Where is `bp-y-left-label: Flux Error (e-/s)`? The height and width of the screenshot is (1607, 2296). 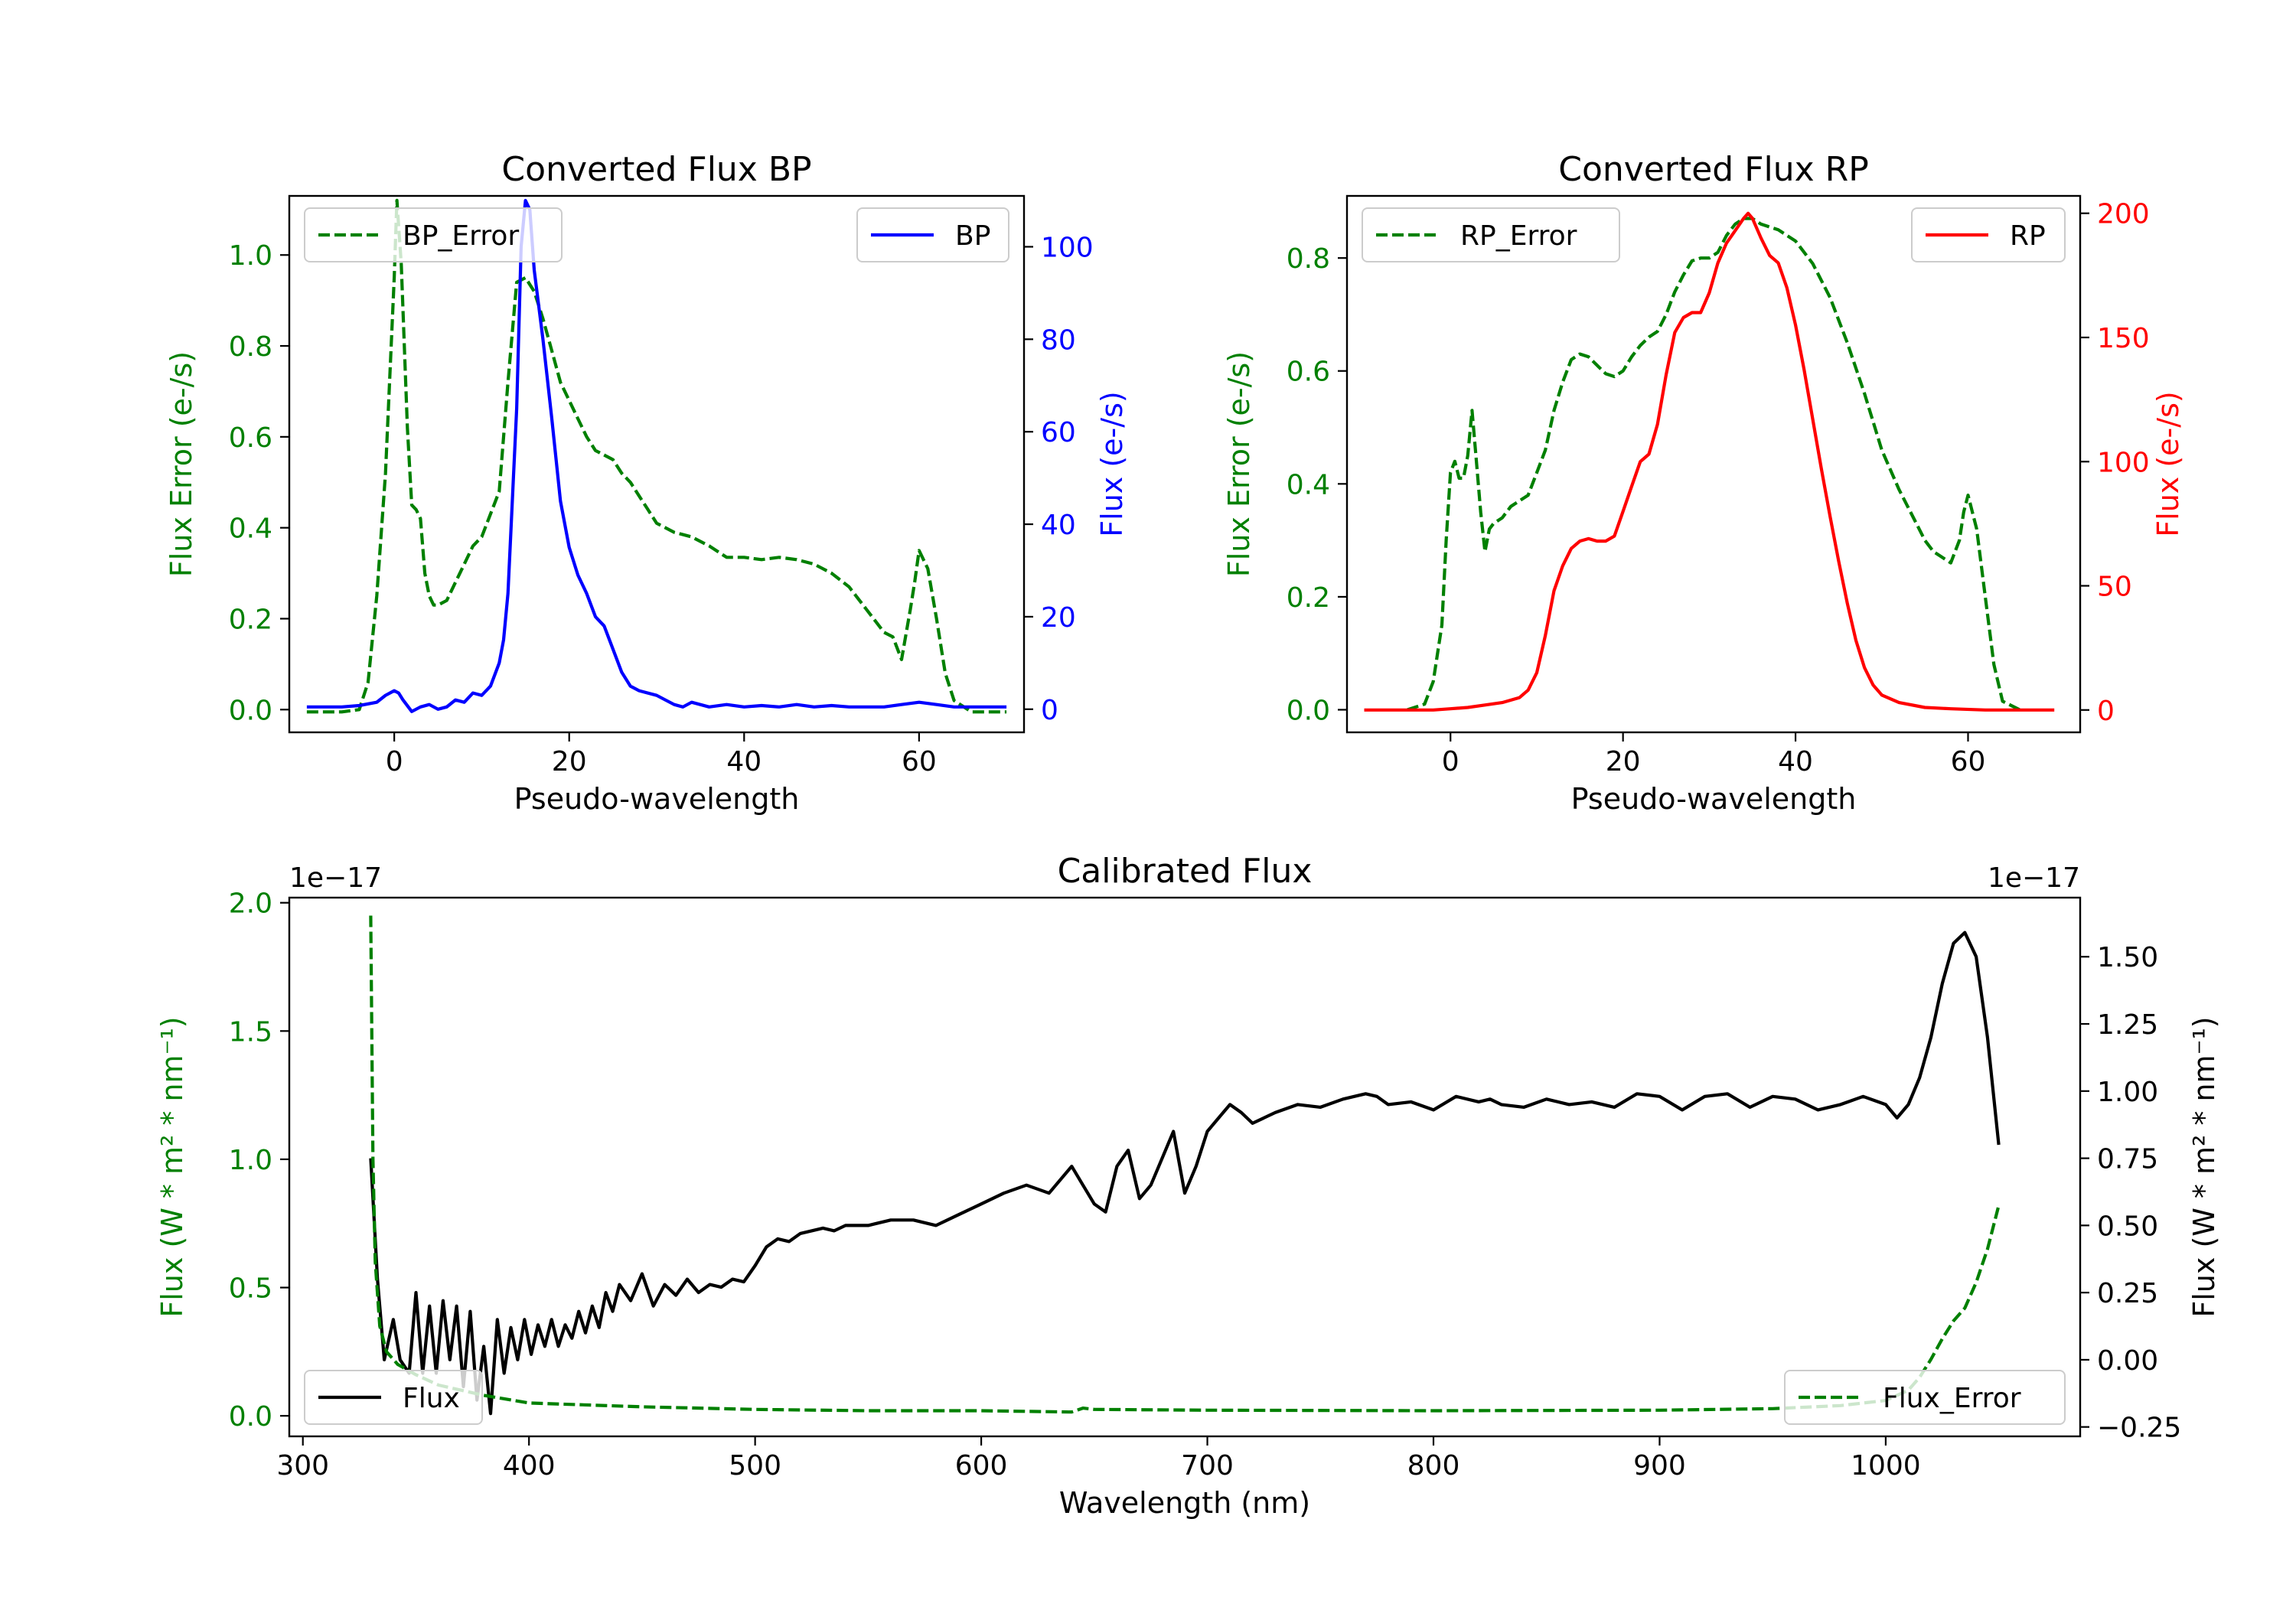
bp-y-left-label: Flux Error (e-/s) is located at coordinates (181, 464).